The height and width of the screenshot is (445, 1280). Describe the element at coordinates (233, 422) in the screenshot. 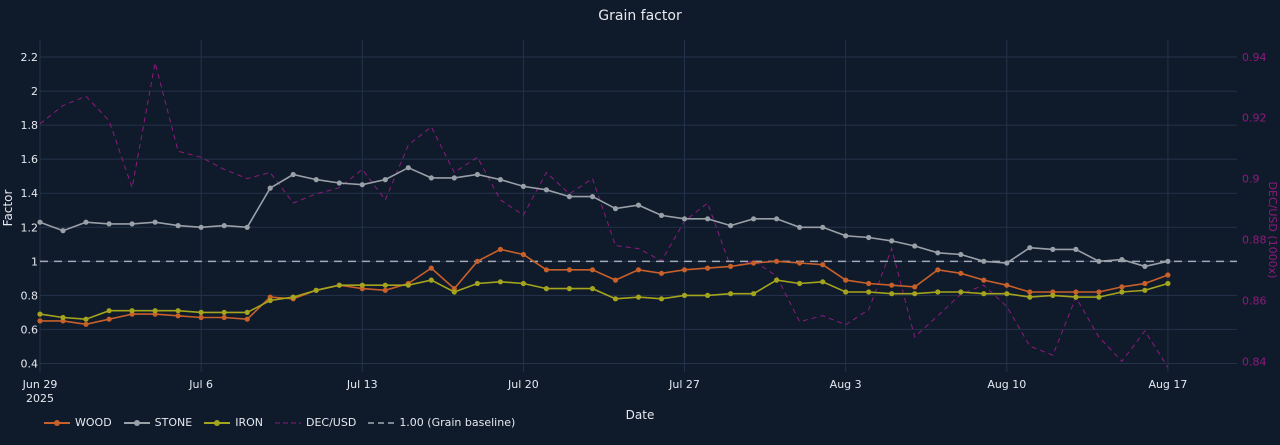

I see `legend-item-iron: IRON` at that location.